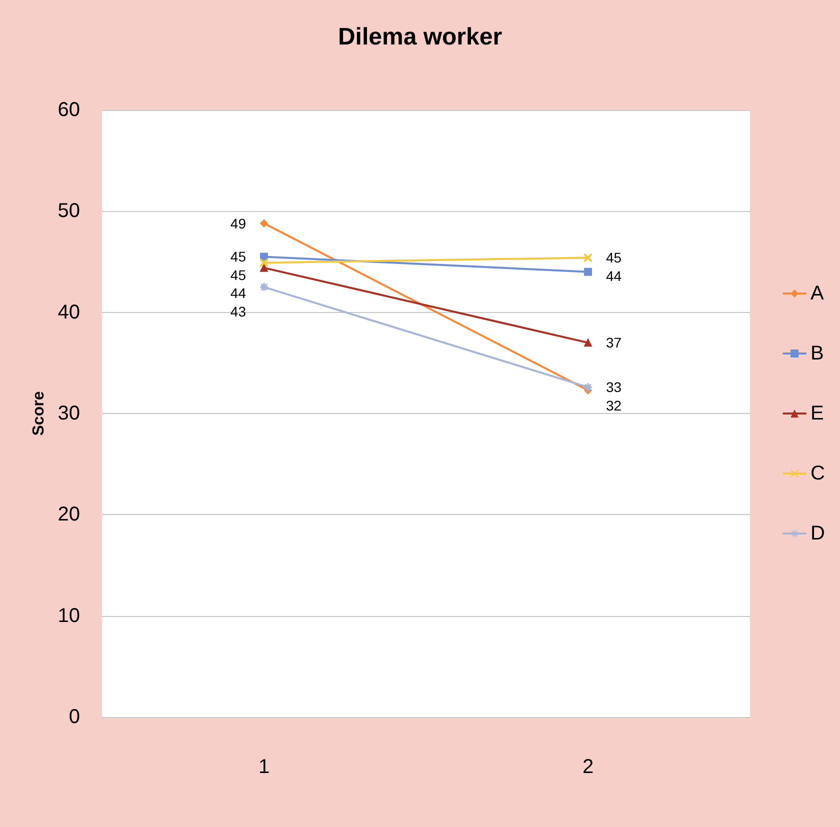 This screenshot has width=840, height=827. What do you see at coordinates (69, 110) in the screenshot?
I see `y-tick-label: 60` at bounding box center [69, 110].